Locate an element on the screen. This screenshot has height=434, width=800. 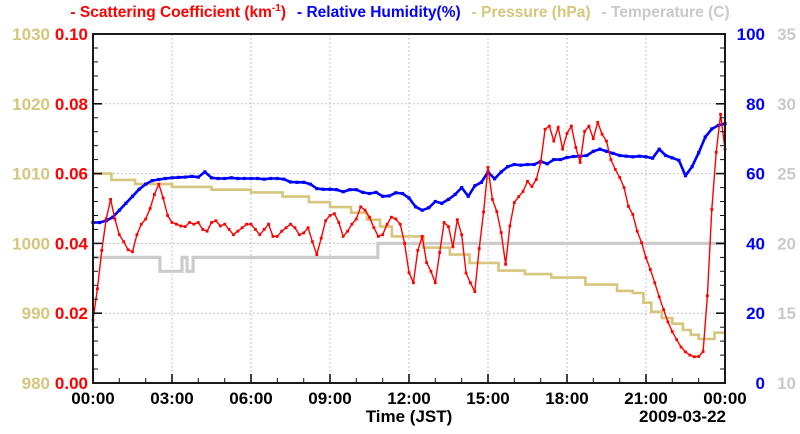
humidity-tick-label: 80 is located at coordinates (755, 104).